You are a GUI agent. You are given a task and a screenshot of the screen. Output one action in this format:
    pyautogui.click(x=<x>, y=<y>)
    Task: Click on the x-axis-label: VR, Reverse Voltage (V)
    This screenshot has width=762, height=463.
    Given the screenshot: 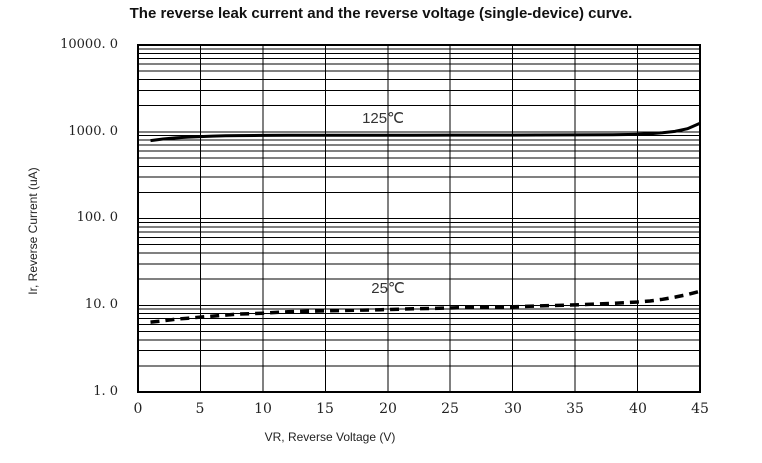 What is the action you would take?
    pyautogui.click(x=330, y=437)
    